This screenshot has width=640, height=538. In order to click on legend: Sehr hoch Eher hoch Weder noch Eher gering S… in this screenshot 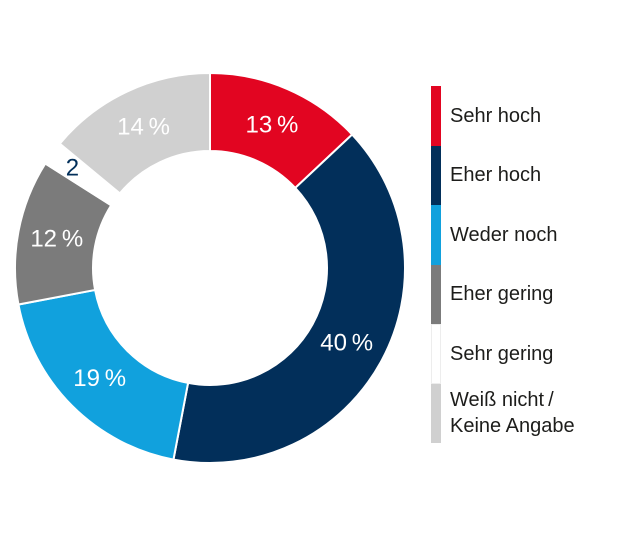, I will do `click(503, 264)`.